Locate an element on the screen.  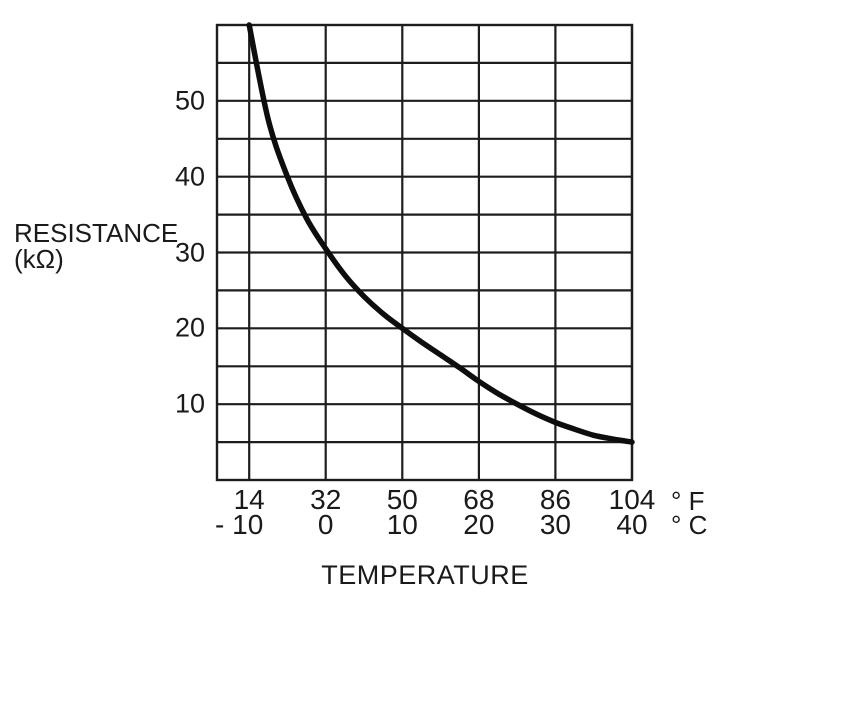
x-tick-celsius-label: 20 is located at coordinates (479, 524).